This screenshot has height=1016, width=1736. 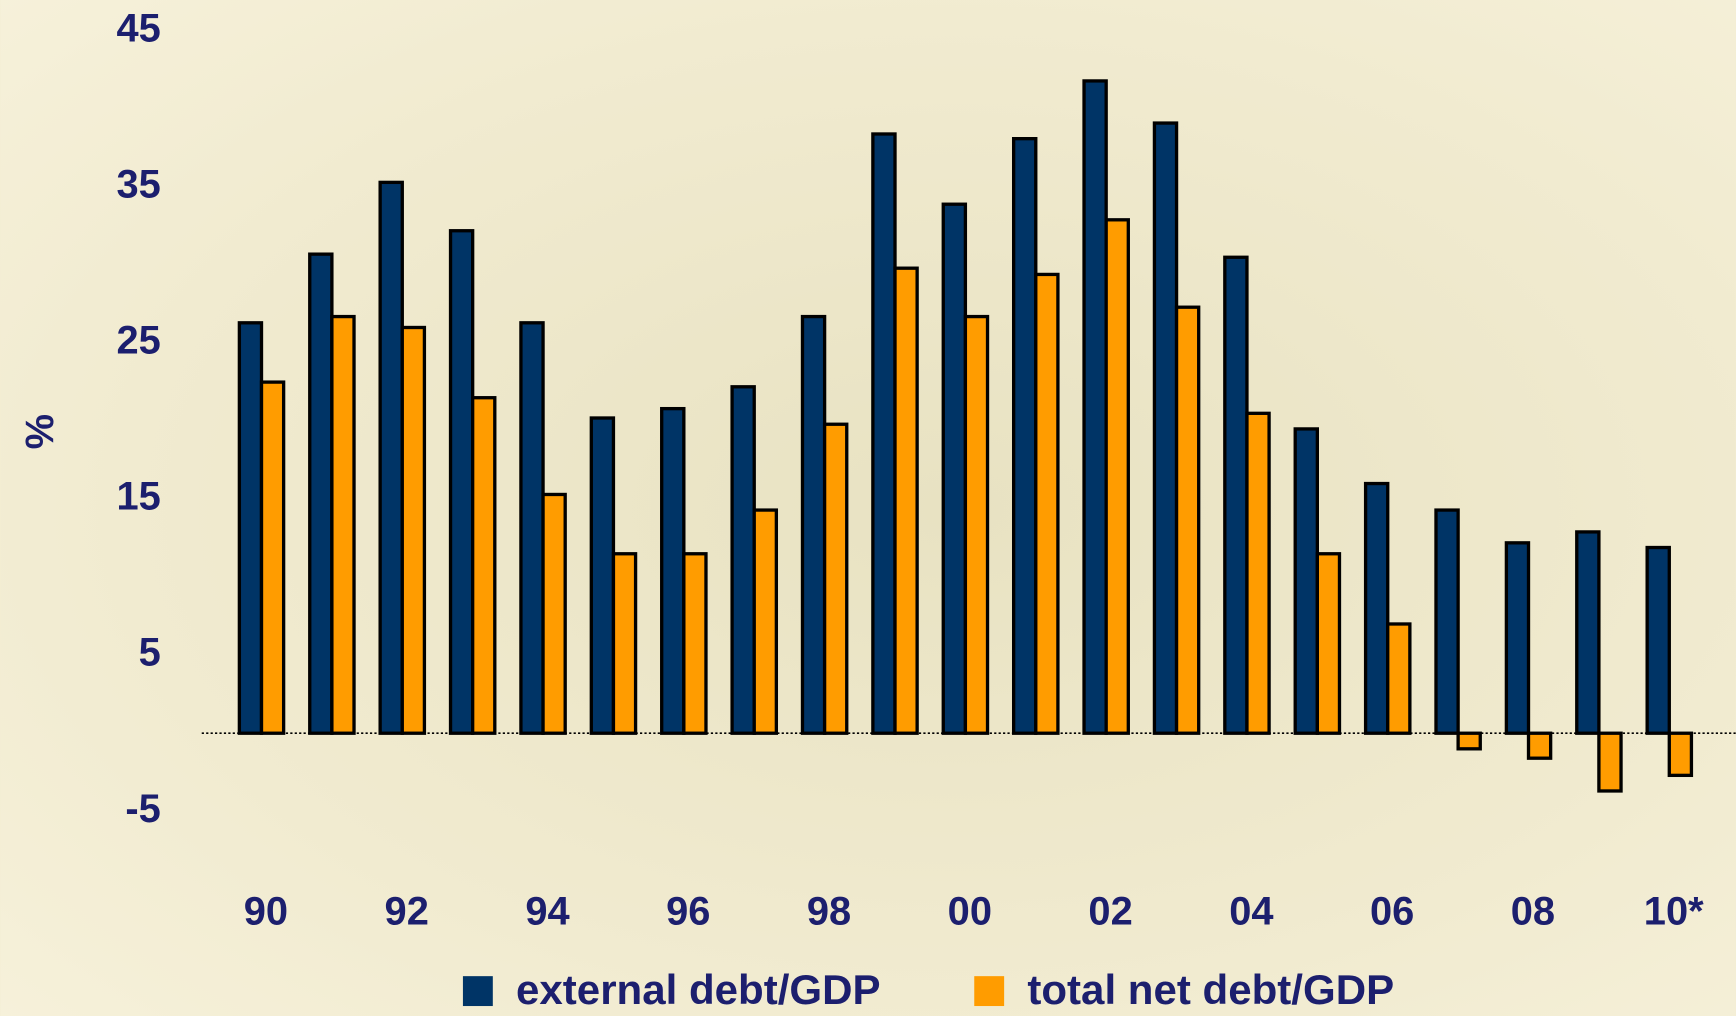 What do you see at coordinates (1110, 912) in the screenshot?
I see `x-tick-label: 02` at bounding box center [1110, 912].